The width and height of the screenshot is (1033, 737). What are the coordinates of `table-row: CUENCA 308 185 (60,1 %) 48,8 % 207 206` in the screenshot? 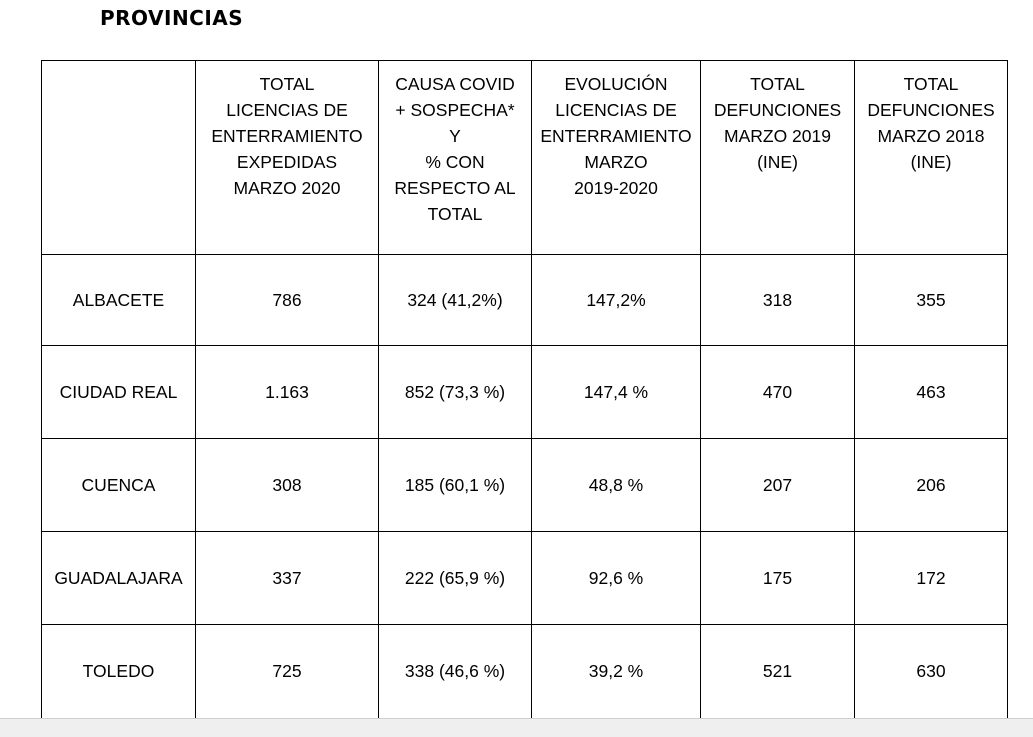 It's located at (524, 485).